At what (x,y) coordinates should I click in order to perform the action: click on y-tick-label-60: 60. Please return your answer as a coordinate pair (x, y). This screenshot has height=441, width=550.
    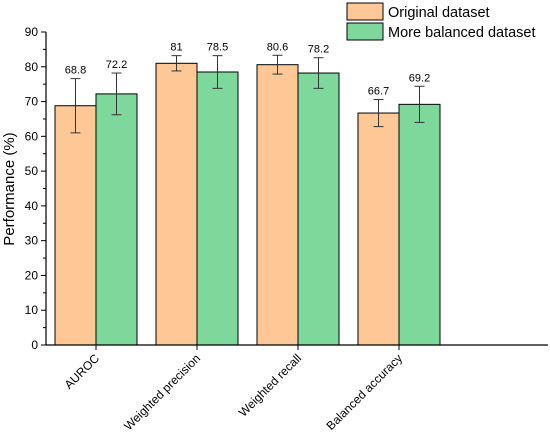
    Looking at the image, I should click on (32, 136).